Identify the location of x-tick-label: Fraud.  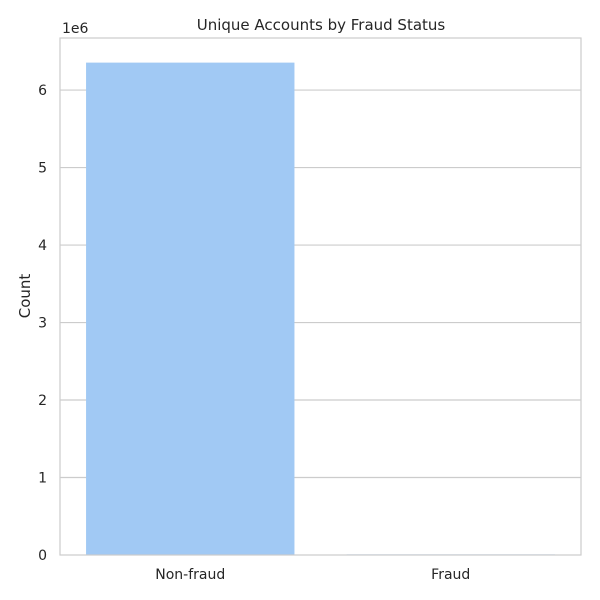
(450, 575).